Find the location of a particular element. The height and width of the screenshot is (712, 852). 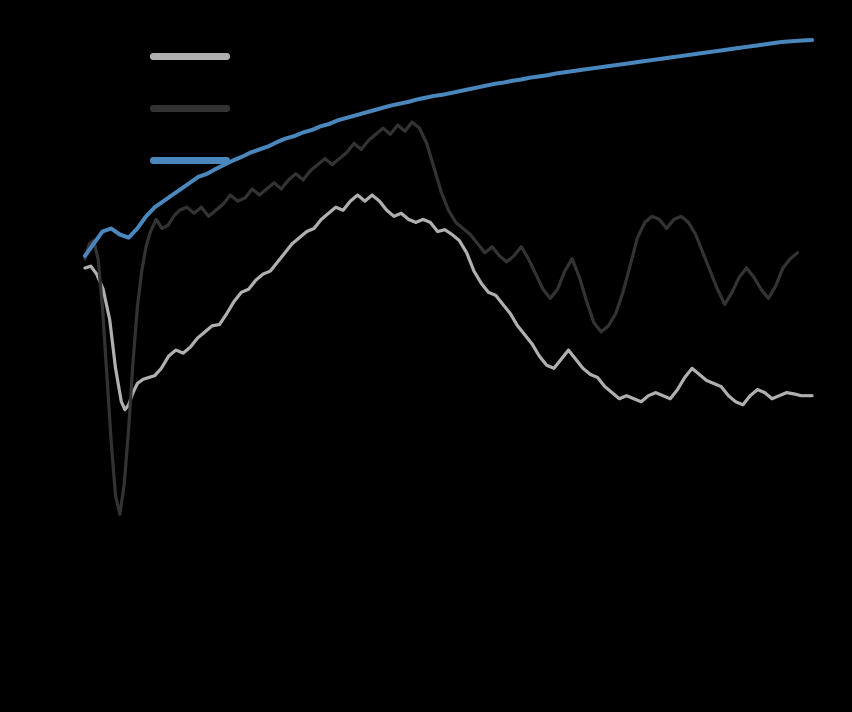

legend-item-blue is located at coordinates (360, 160).